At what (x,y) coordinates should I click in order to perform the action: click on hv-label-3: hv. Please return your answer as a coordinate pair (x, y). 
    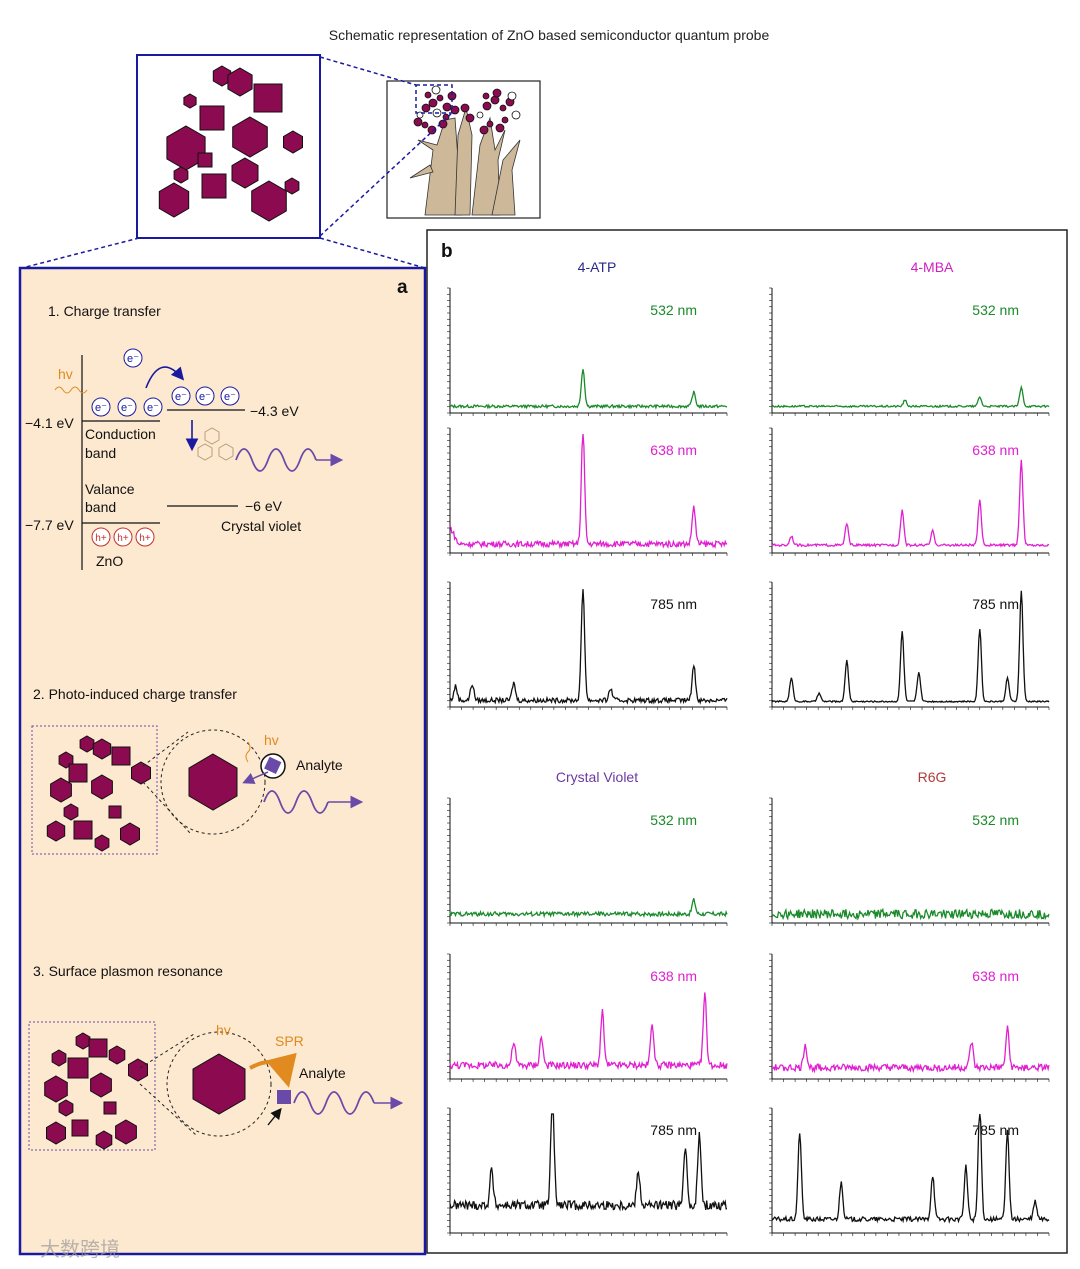
    Looking at the image, I should click on (223, 1030).